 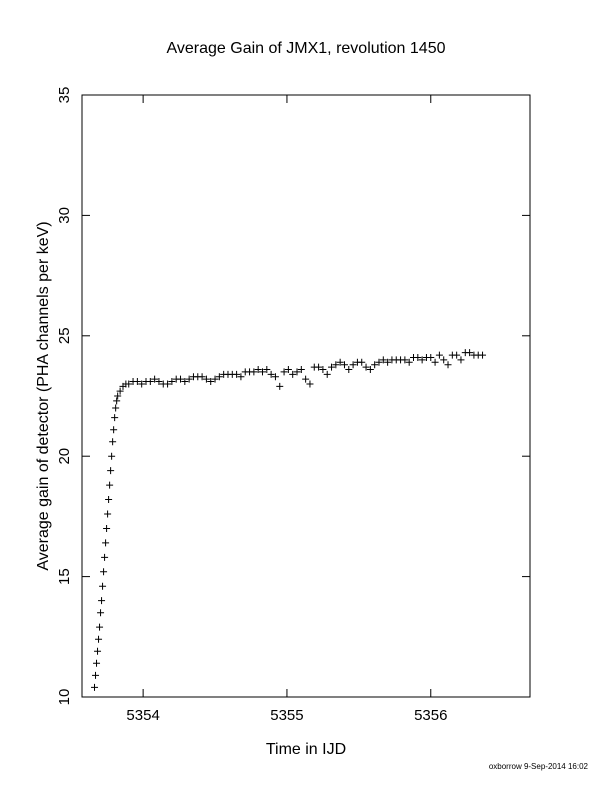 What do you see at coordinates (64, 456) in the screenshot?
I see `y-tick-label: 20` at bounding box center [64, 456].